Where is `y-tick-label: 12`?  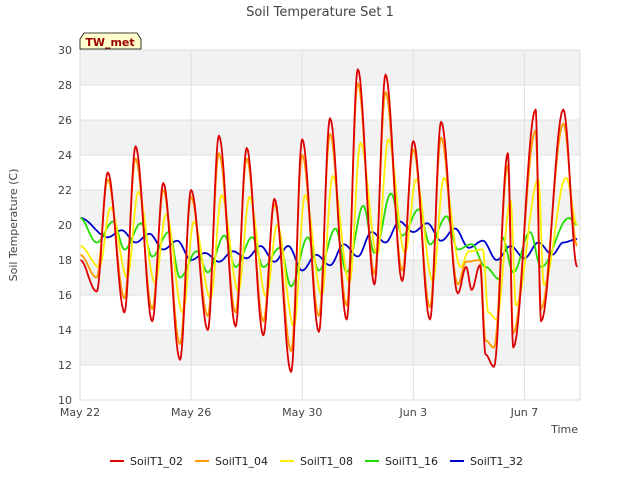
y-tick-label: 12 is located at coordinates (65, 365).